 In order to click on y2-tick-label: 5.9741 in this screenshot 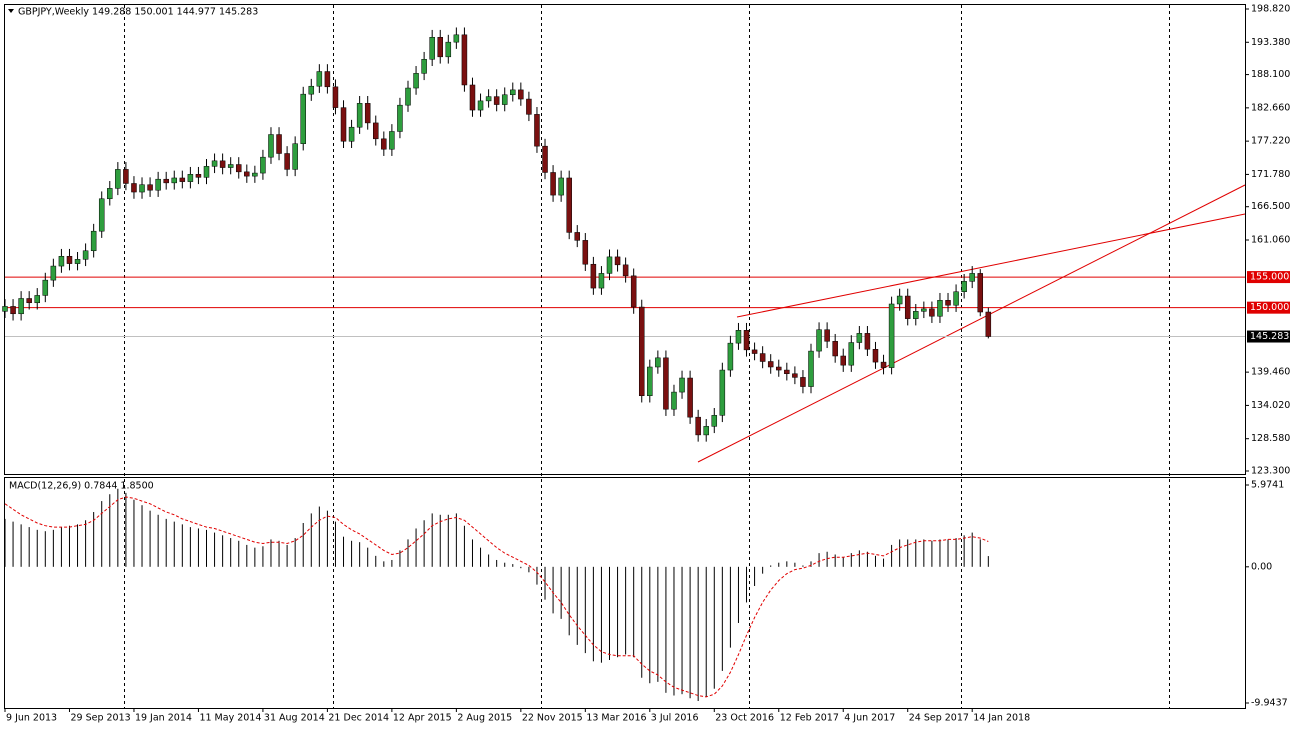, I will do `click(1267, 485)`.